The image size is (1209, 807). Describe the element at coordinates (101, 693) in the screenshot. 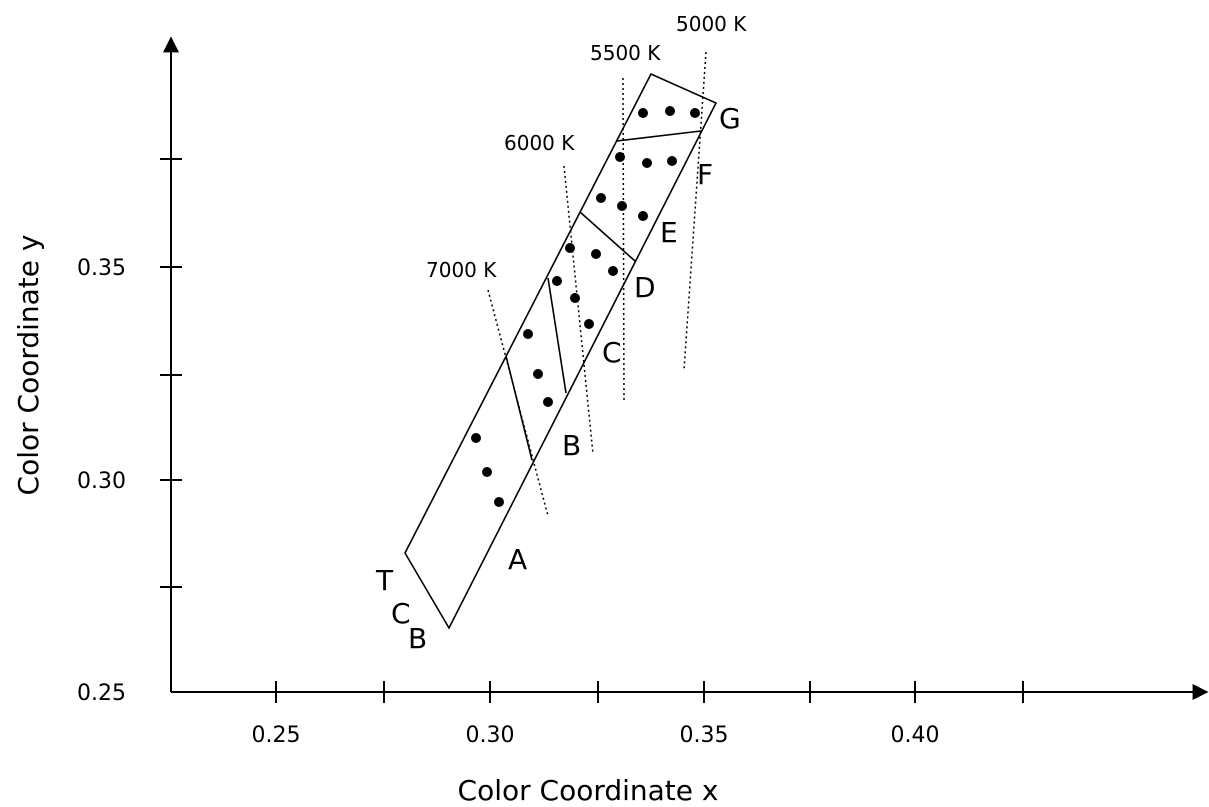

I see `y-tick-label: 0.25` at that location.